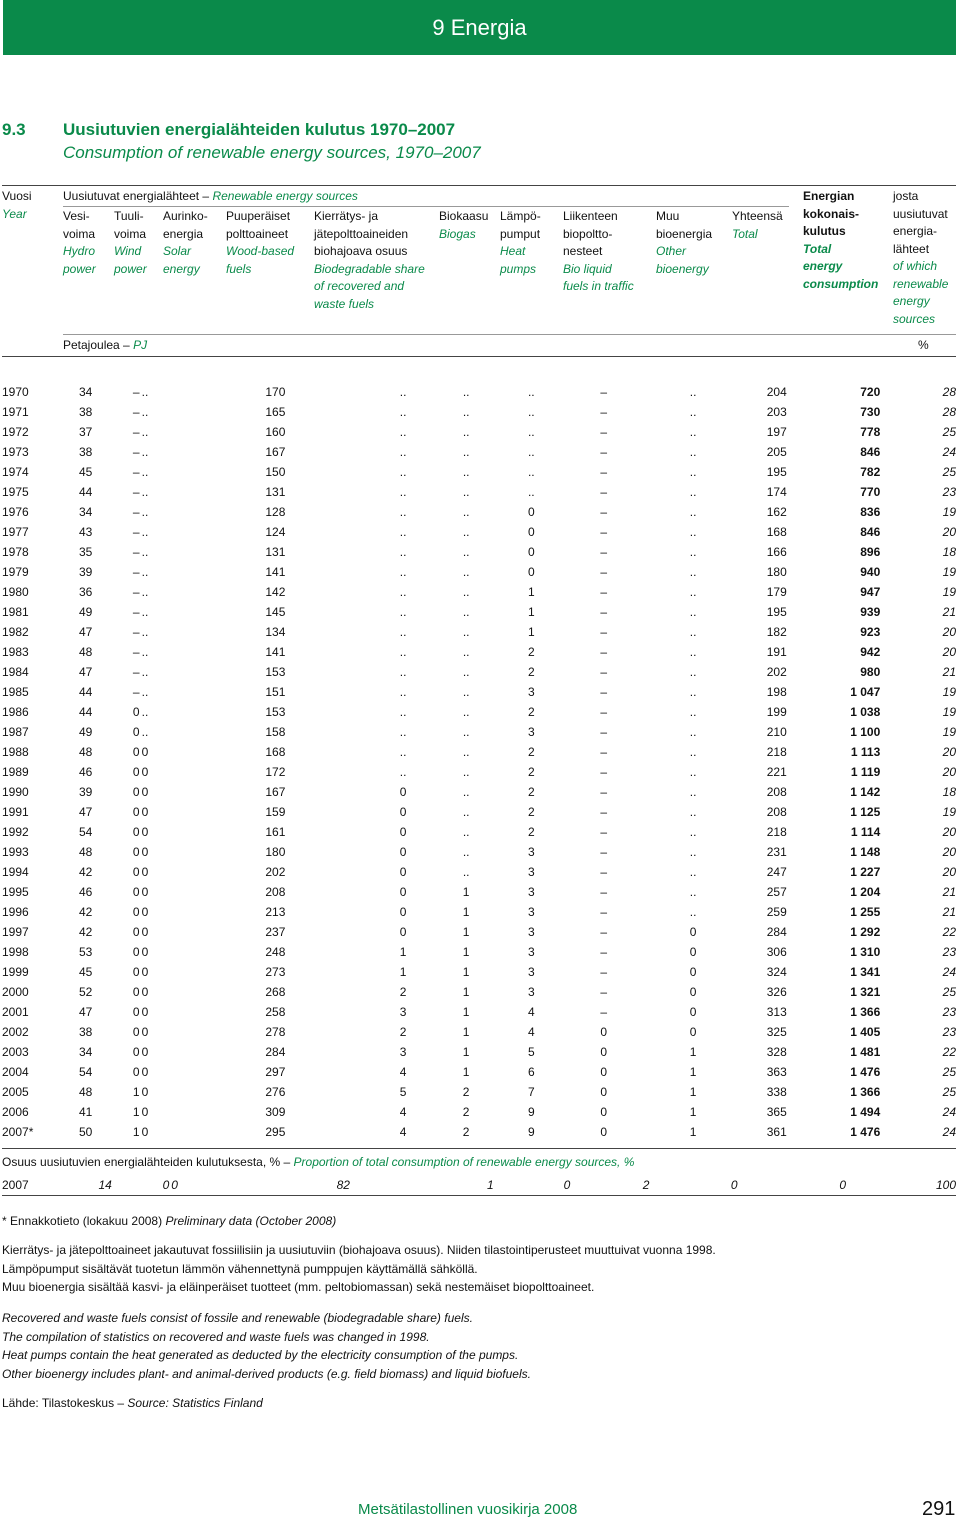 The image size is (960, 1531). Describe the element at coordinates (85, 912) in the screenshot. I see `table-cell: 42` at that location.